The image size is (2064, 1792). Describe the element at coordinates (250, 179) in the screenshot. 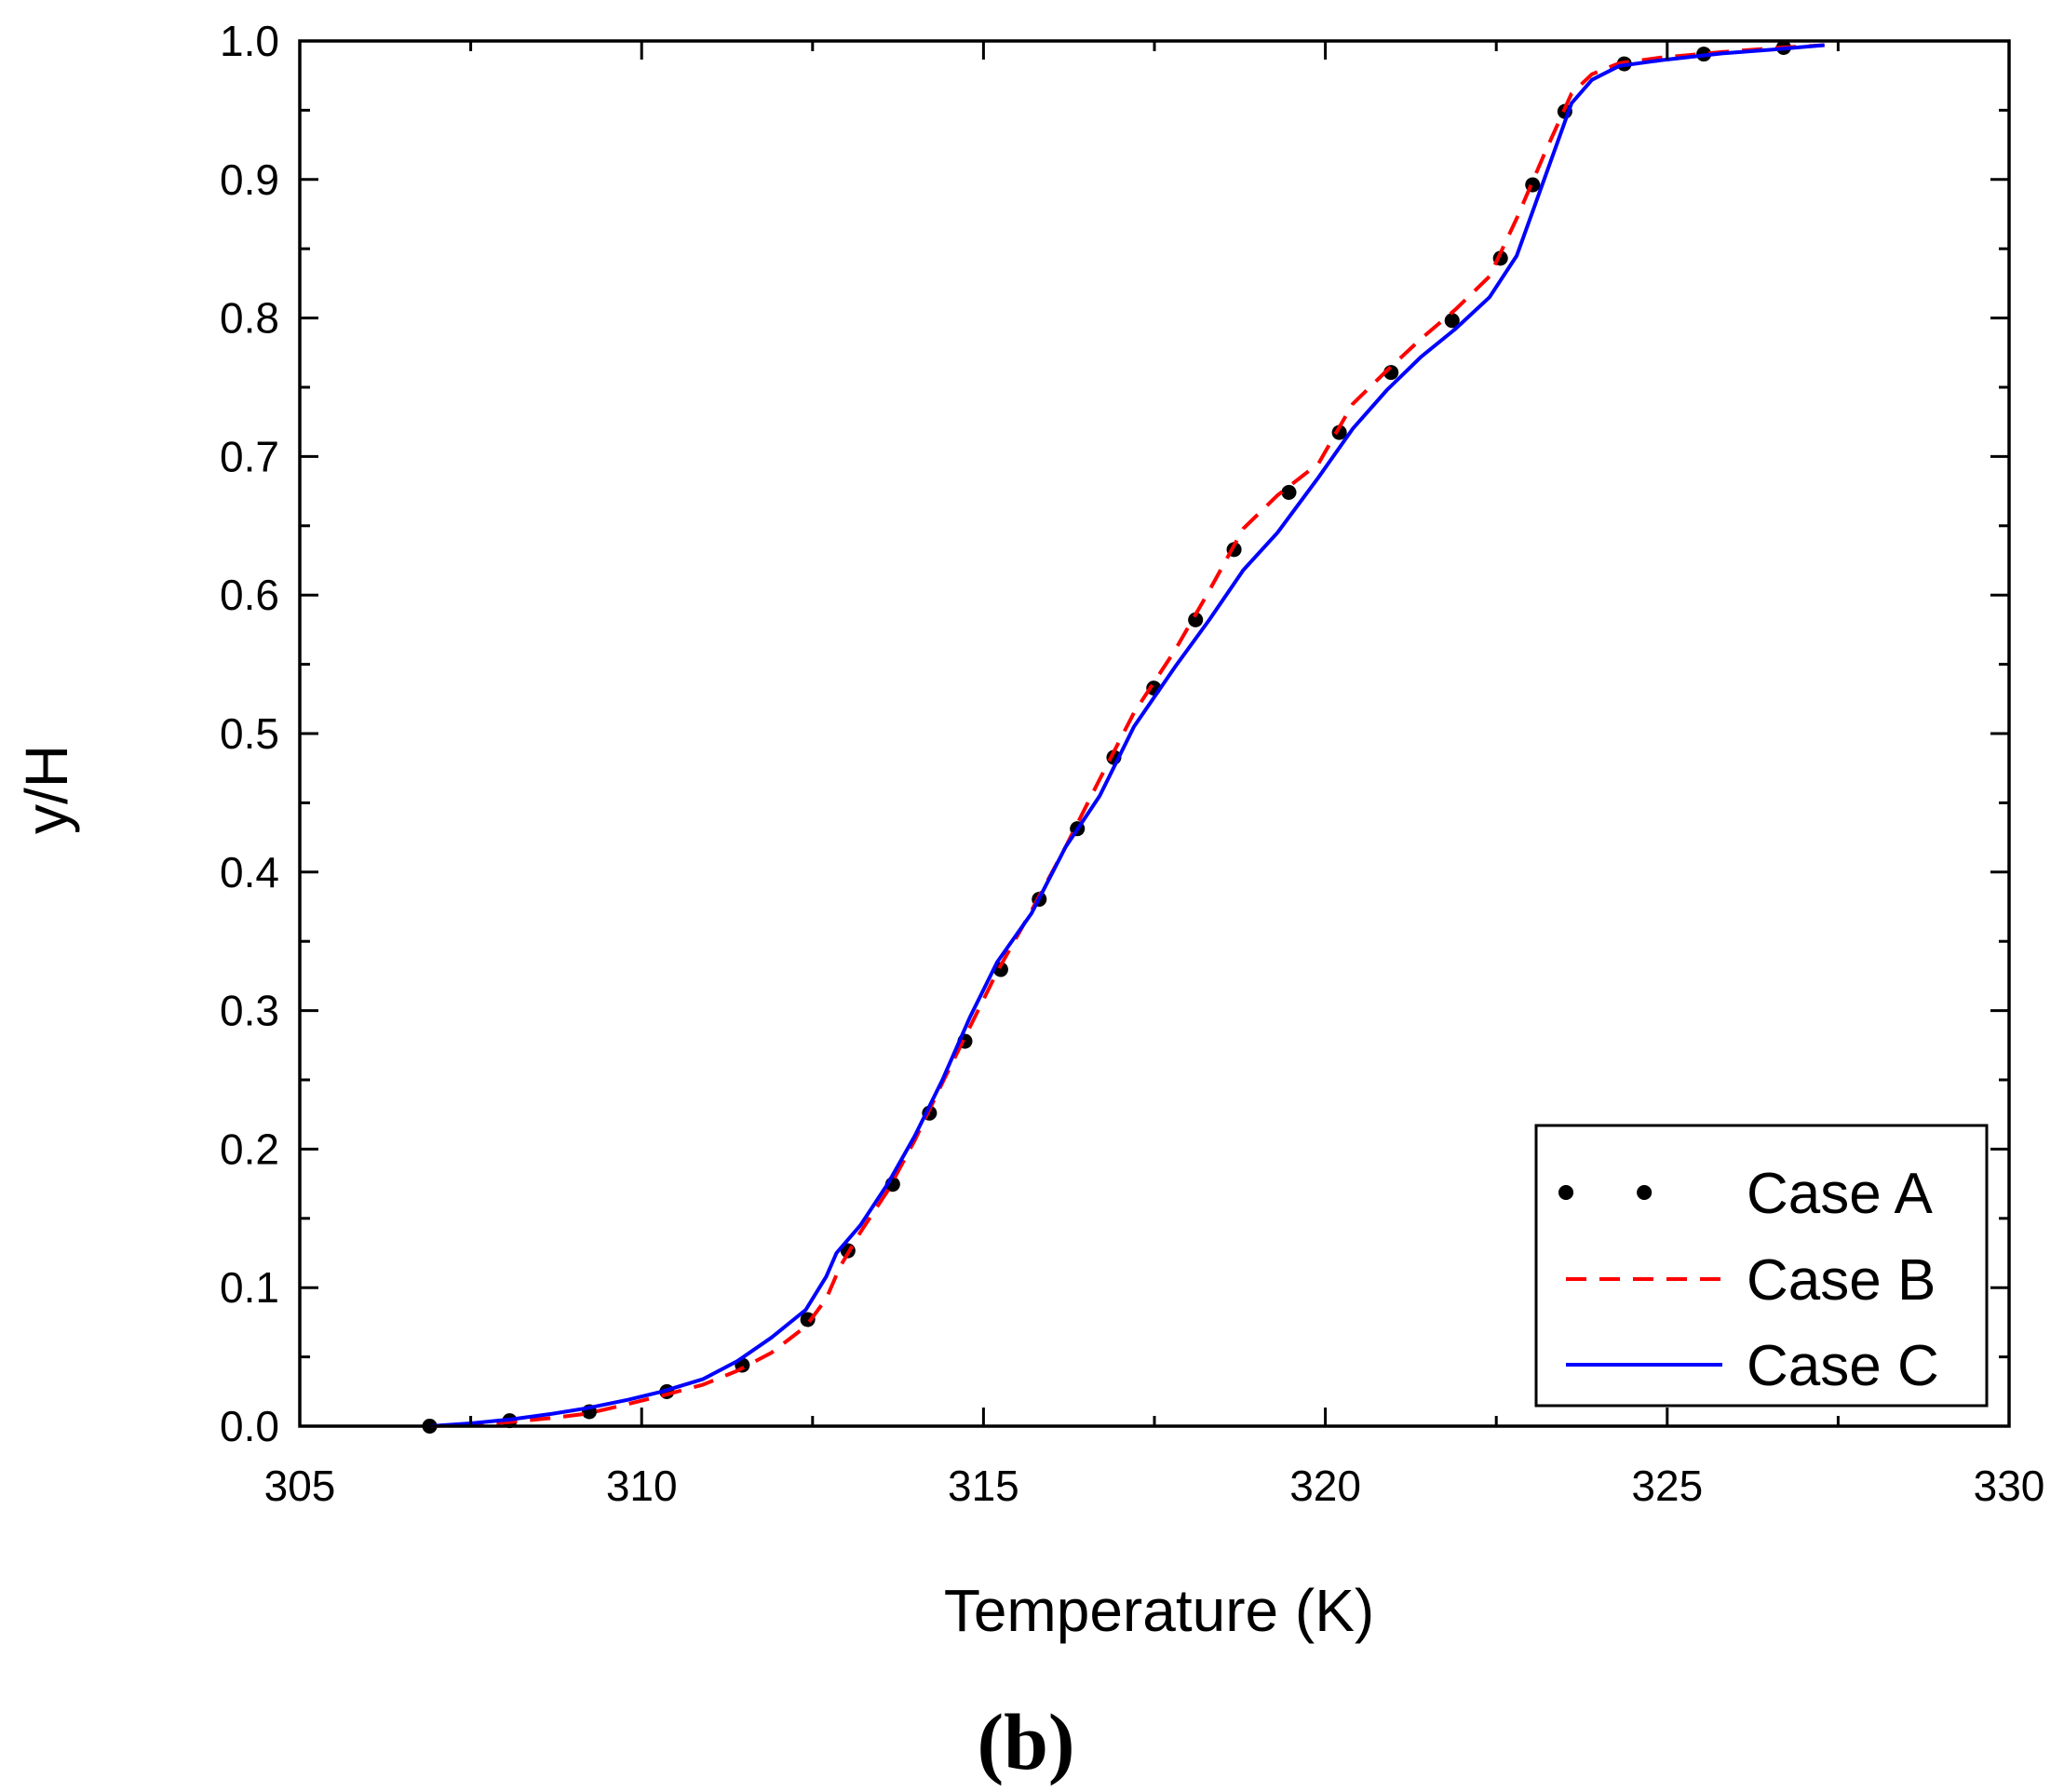

I see `y-tick-label: 0.9` at that location.